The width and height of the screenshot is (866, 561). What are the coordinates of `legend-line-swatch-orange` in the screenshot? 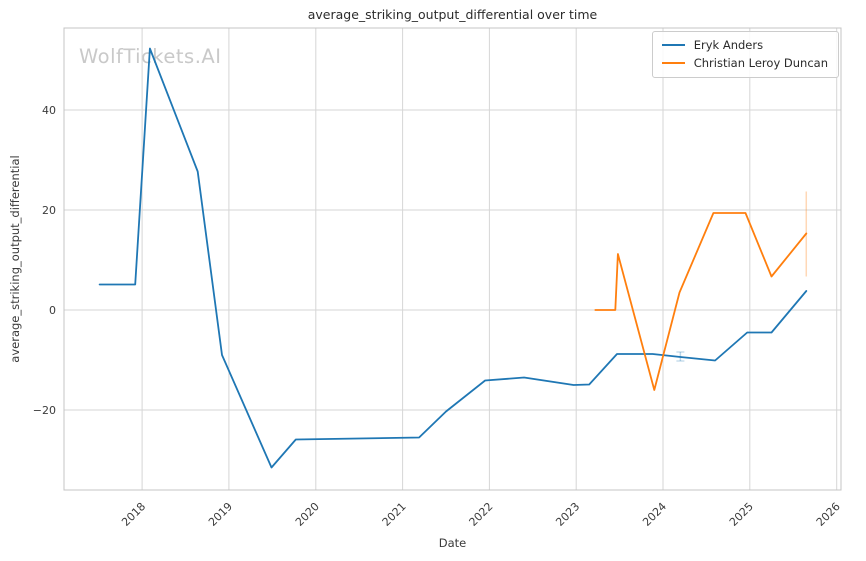 It's located at (673, 63).